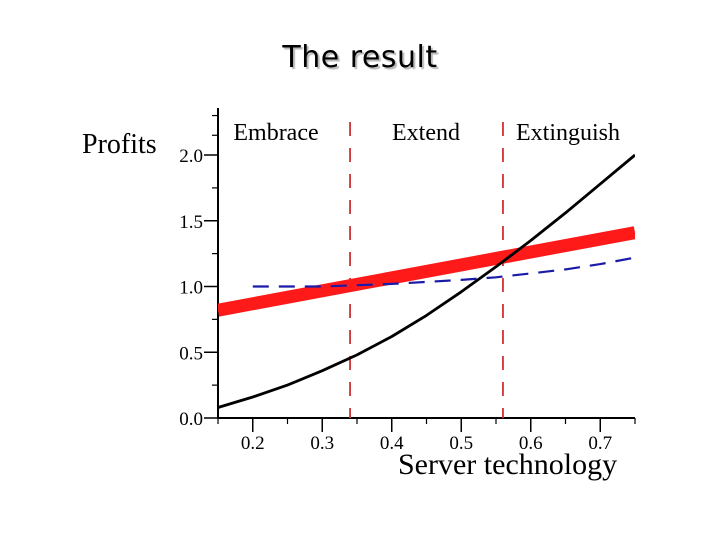  What do you see at coordinates (507, 464) in the screenshot?
I see `x-axis-label: Server technology` at bounding box center [507, 464].